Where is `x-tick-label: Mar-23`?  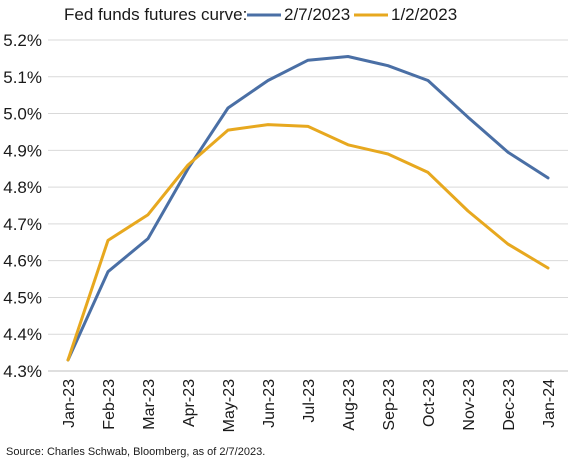
x-tick-label: Mar-23 is located at coordinates (149, 404).